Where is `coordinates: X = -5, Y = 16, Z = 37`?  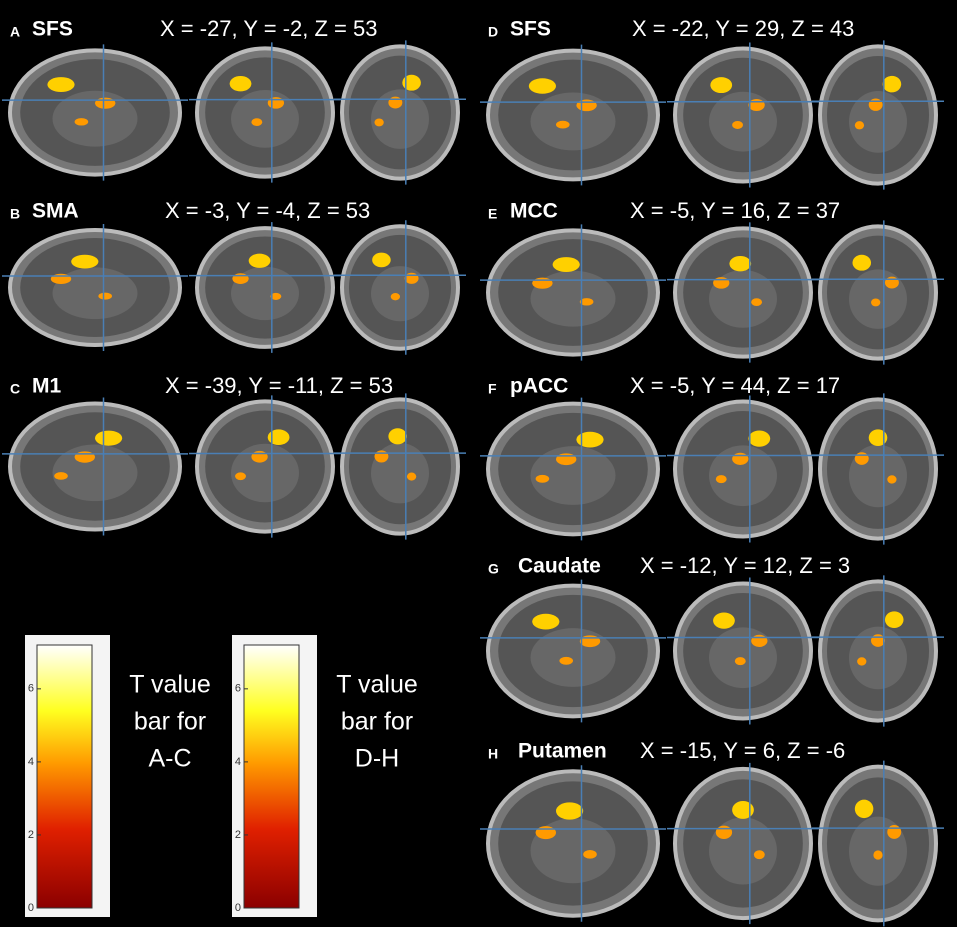
coordinates: X = -5, Y = 16, Z = 37 is located at coordinates (735, 210).